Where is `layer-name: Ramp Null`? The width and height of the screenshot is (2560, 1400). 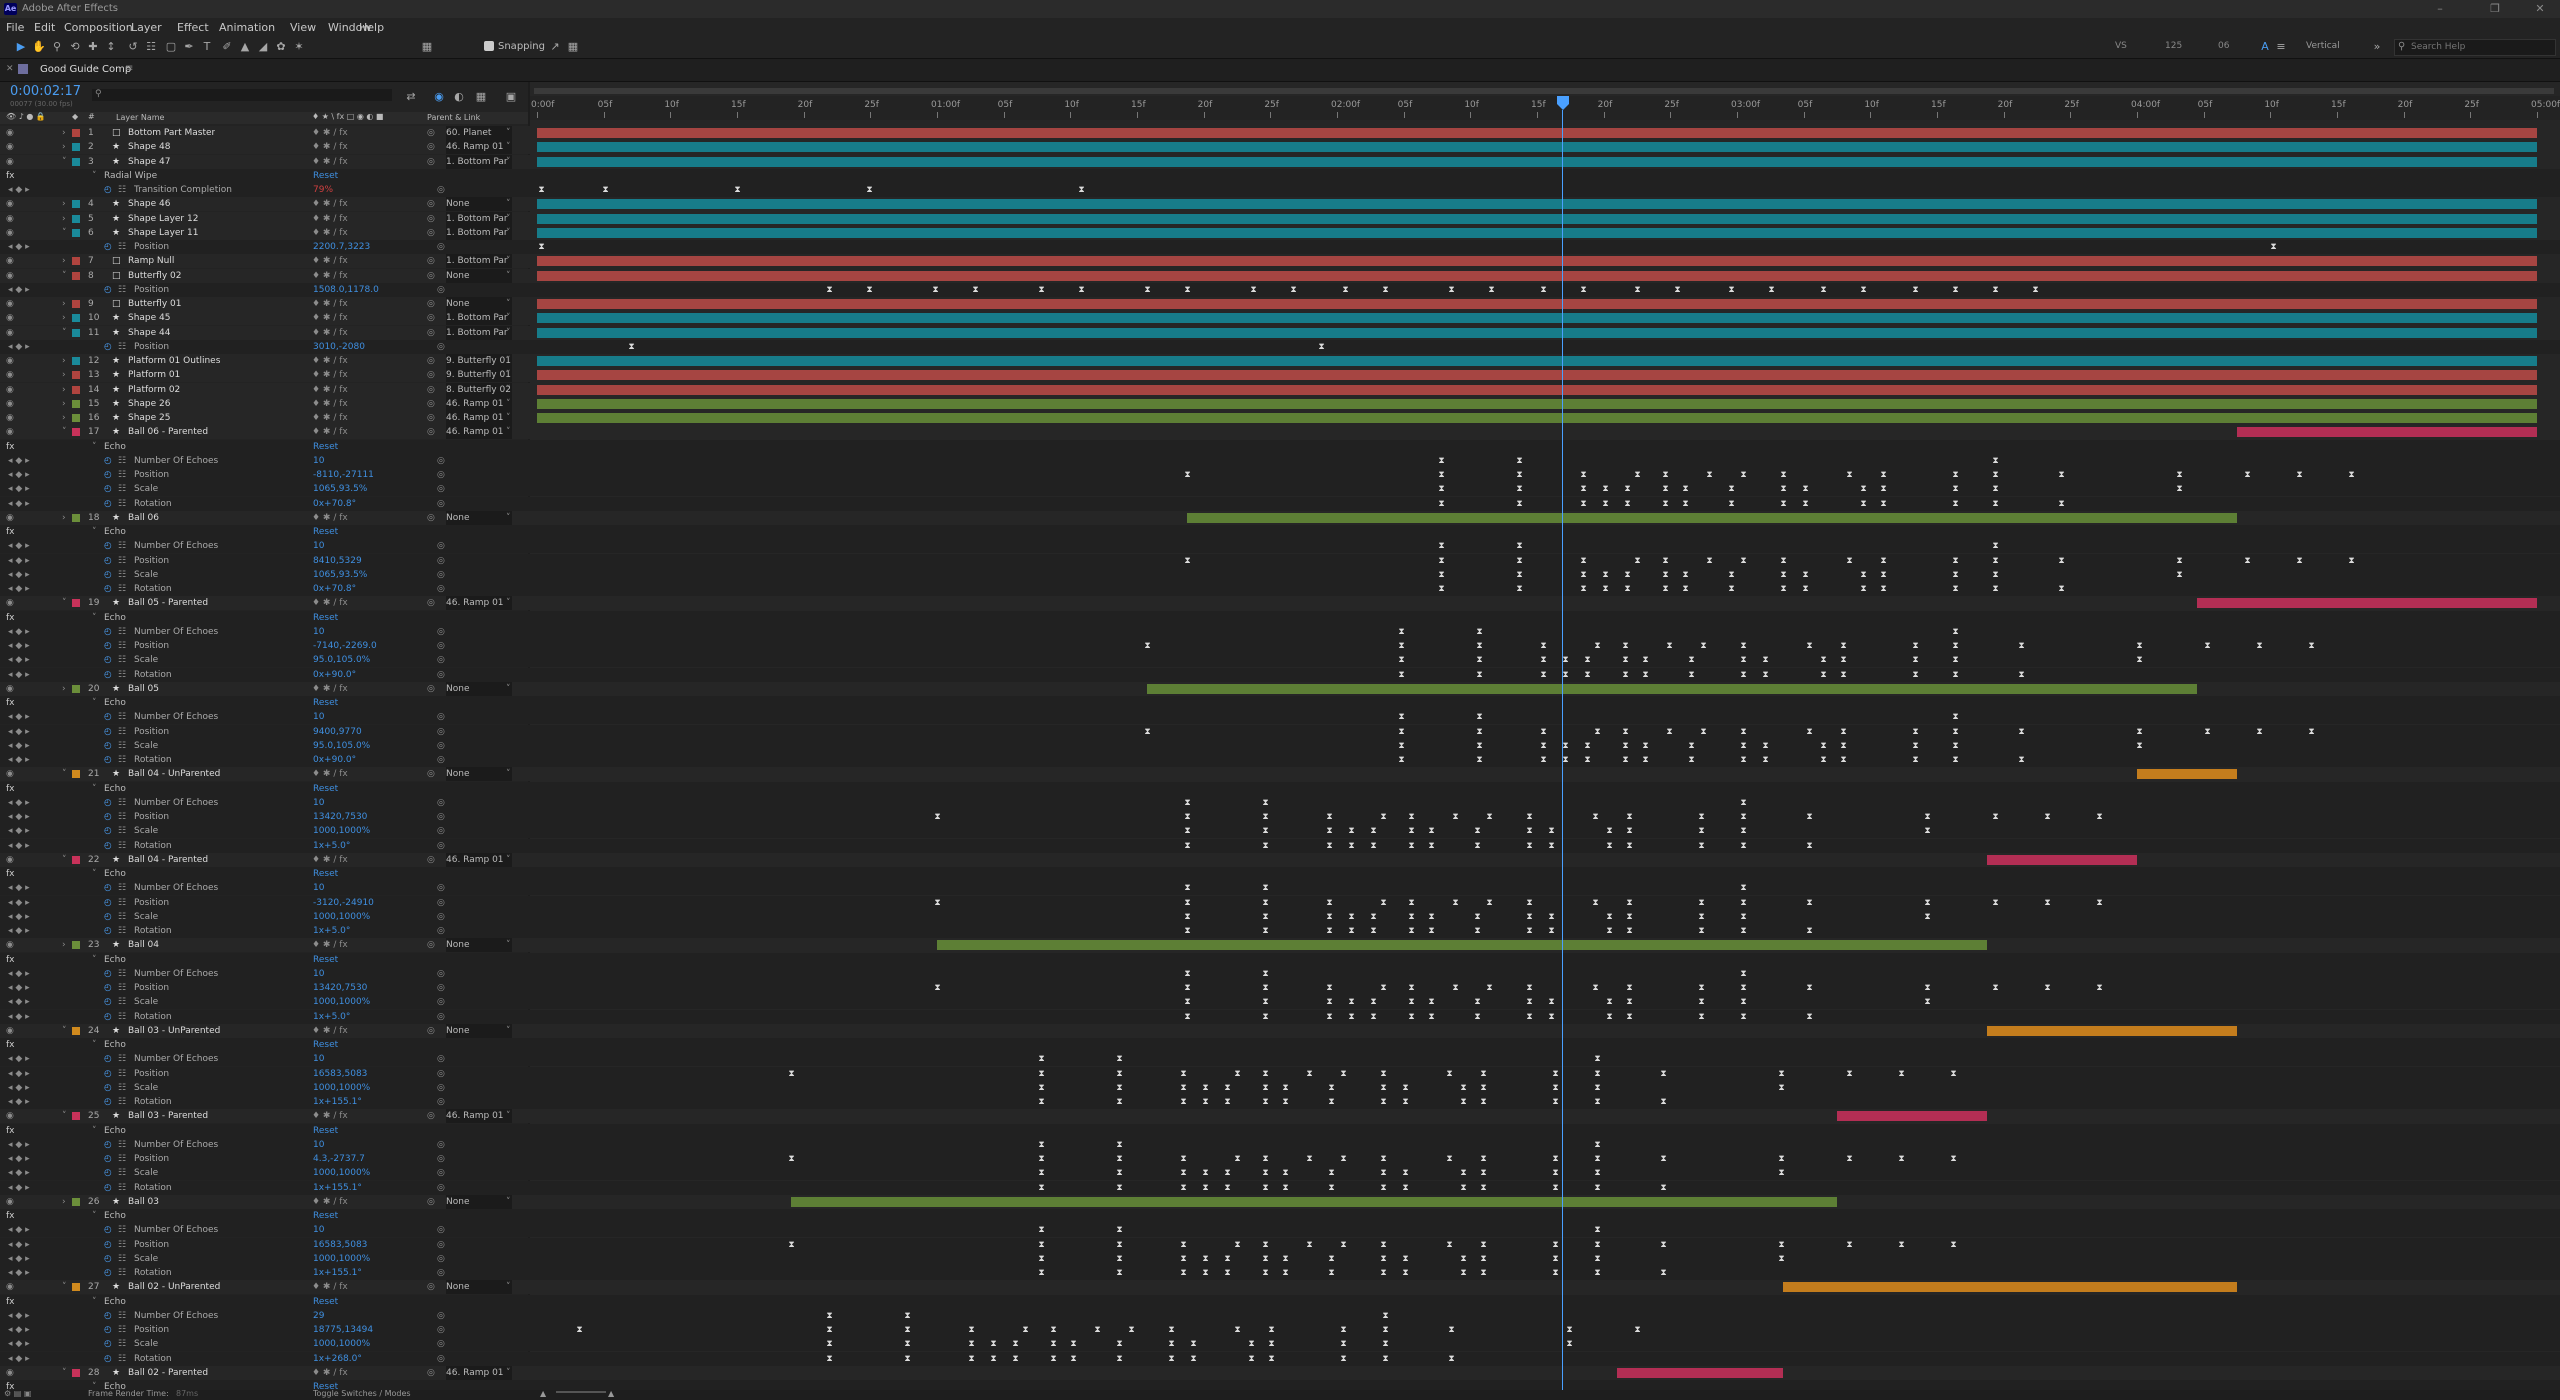
layer-name: Ramp Null is located at coordinates (151, 261).